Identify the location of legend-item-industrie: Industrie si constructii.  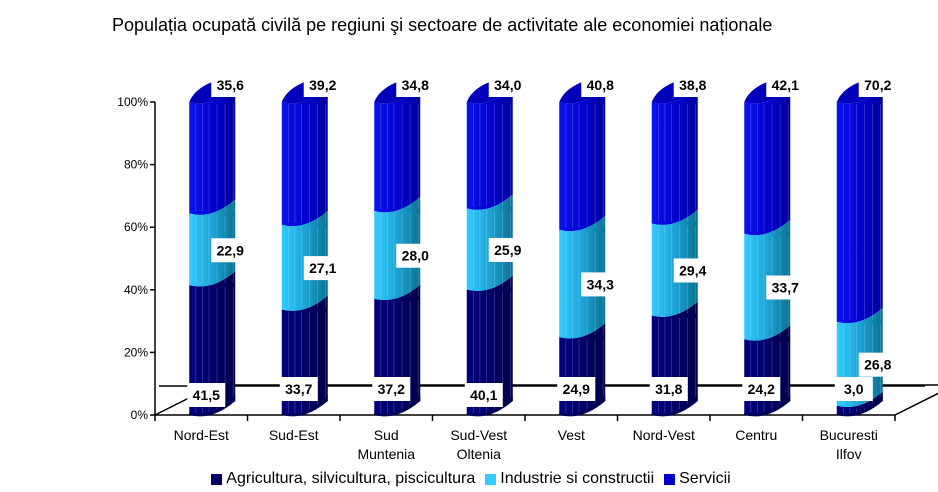
(569, 479).